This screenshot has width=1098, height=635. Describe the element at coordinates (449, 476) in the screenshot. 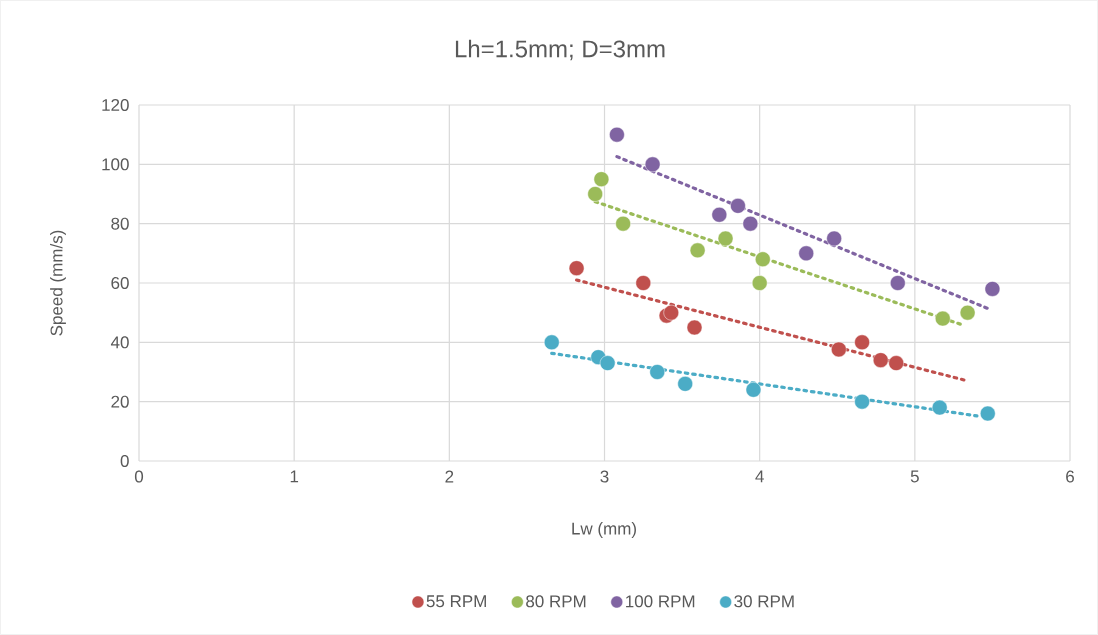

I see `x-tick-label: 2` at that location.